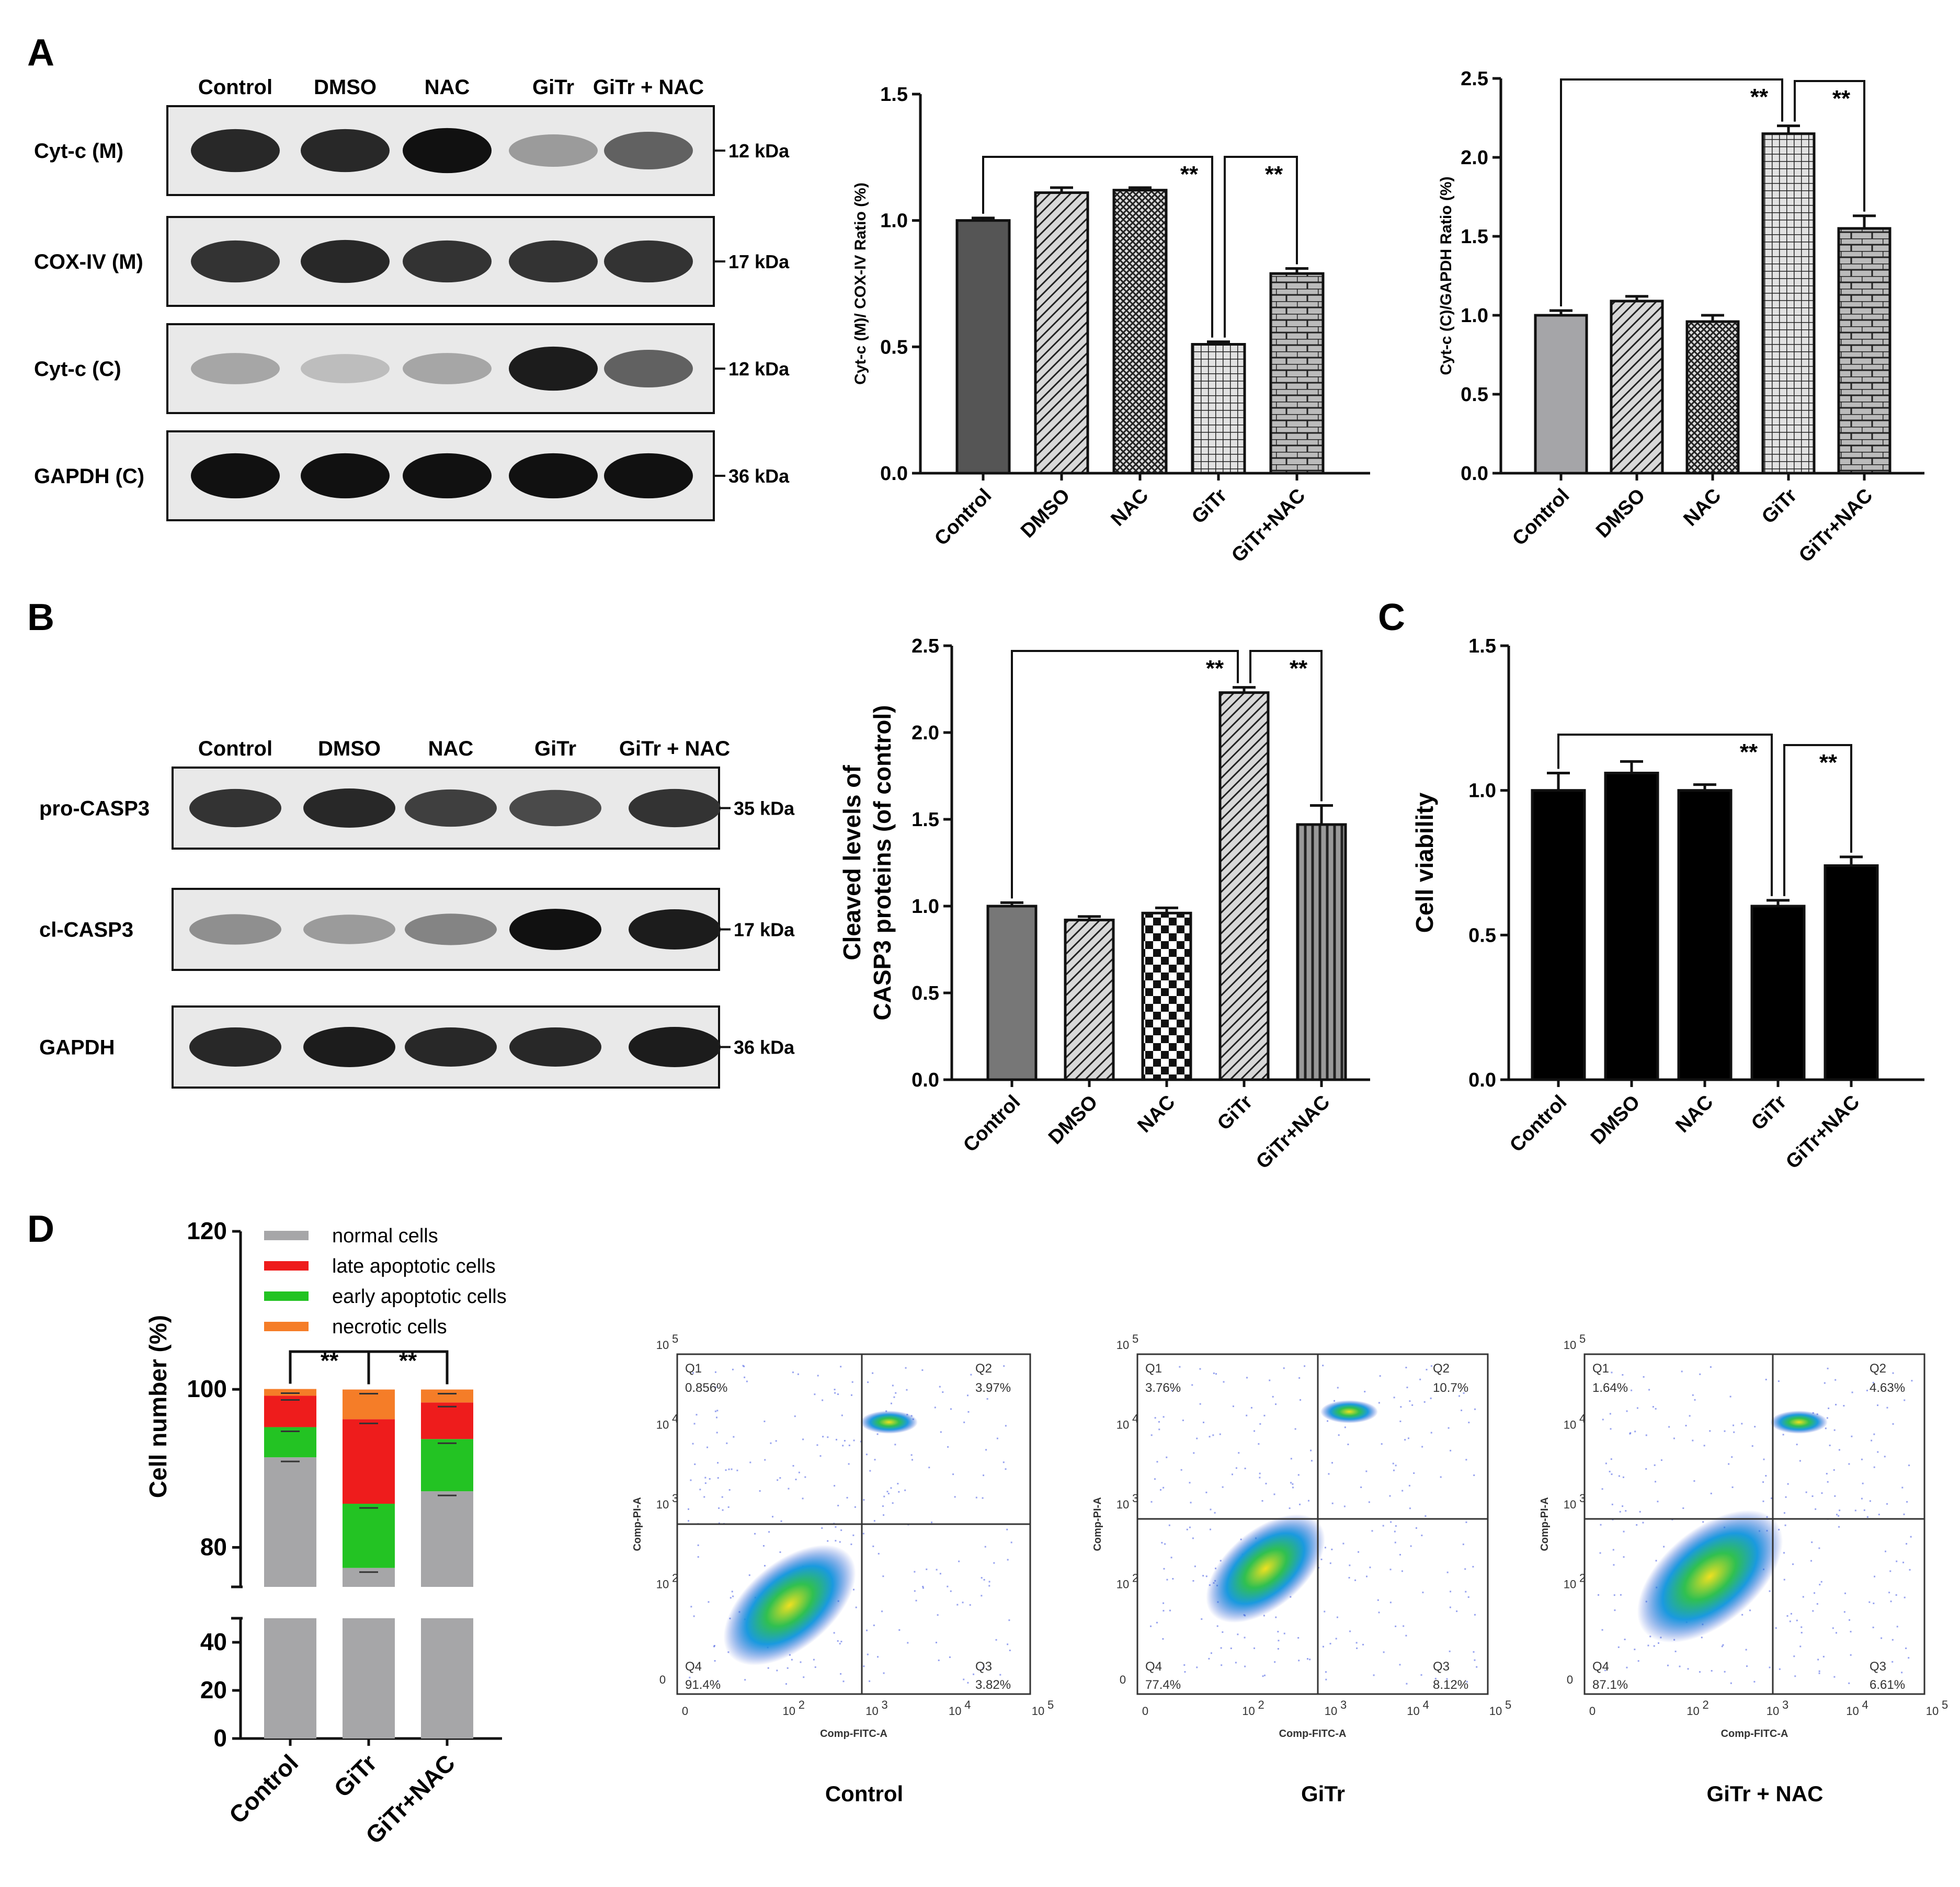 The image size is (1960, 1887). What do you see at coordinates (1474, 316) in the screenshot?
I see `y-tick-label: 1.0` at bounding box center [1474, 316].